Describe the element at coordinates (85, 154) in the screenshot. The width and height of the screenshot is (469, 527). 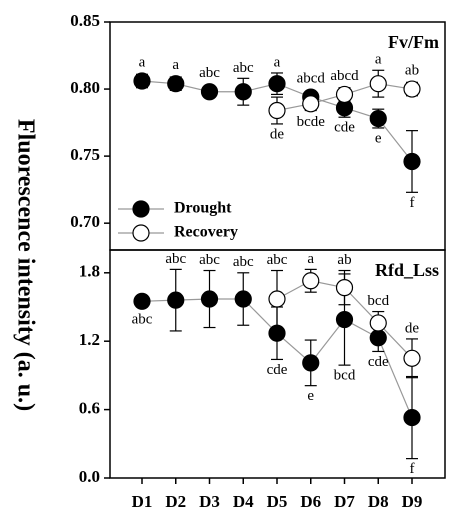
I see `y-tick-label: 0.75` at that location.